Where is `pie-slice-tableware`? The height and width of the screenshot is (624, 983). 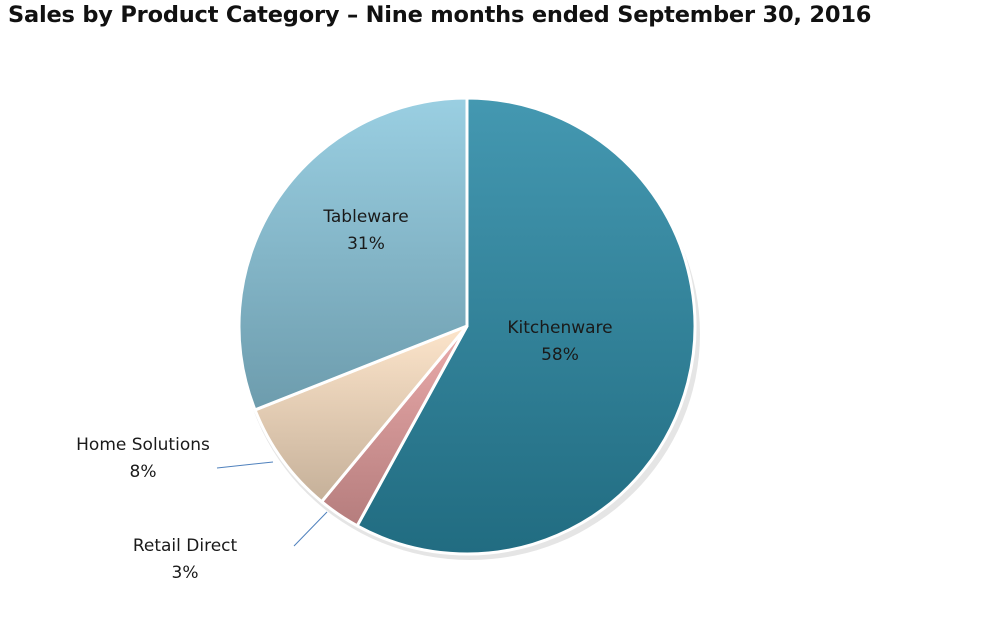
pie-slice-tableware is located at coordinates (353, 254).